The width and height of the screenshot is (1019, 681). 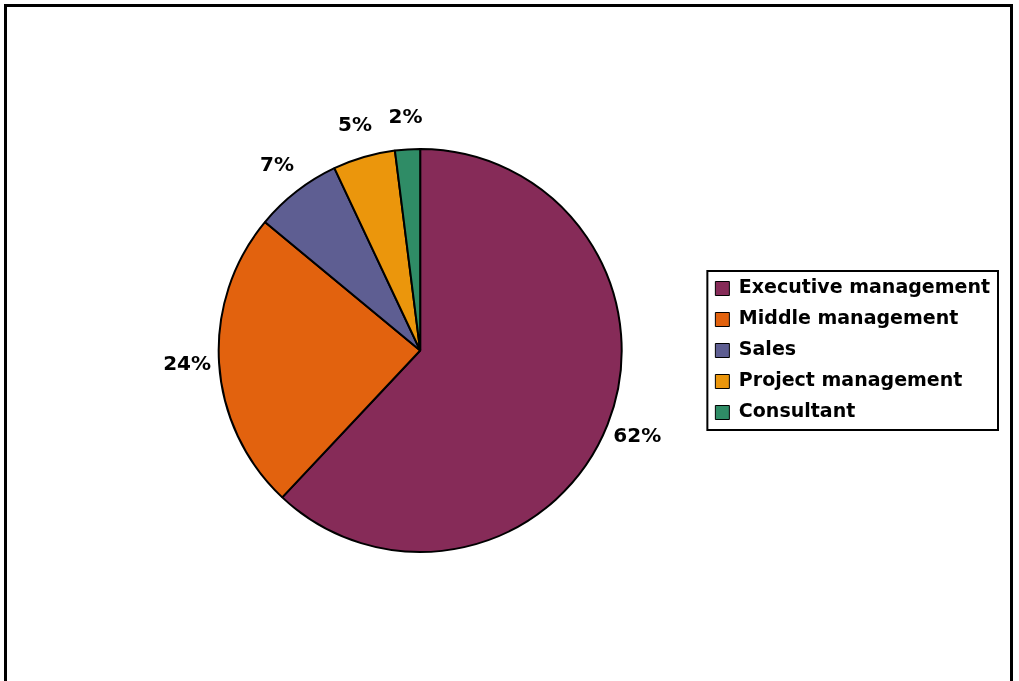 What do you see at coordinates (797, 410) in the screenshot?
I see `legend-label: Consultant` at bounding box center [797, 410].